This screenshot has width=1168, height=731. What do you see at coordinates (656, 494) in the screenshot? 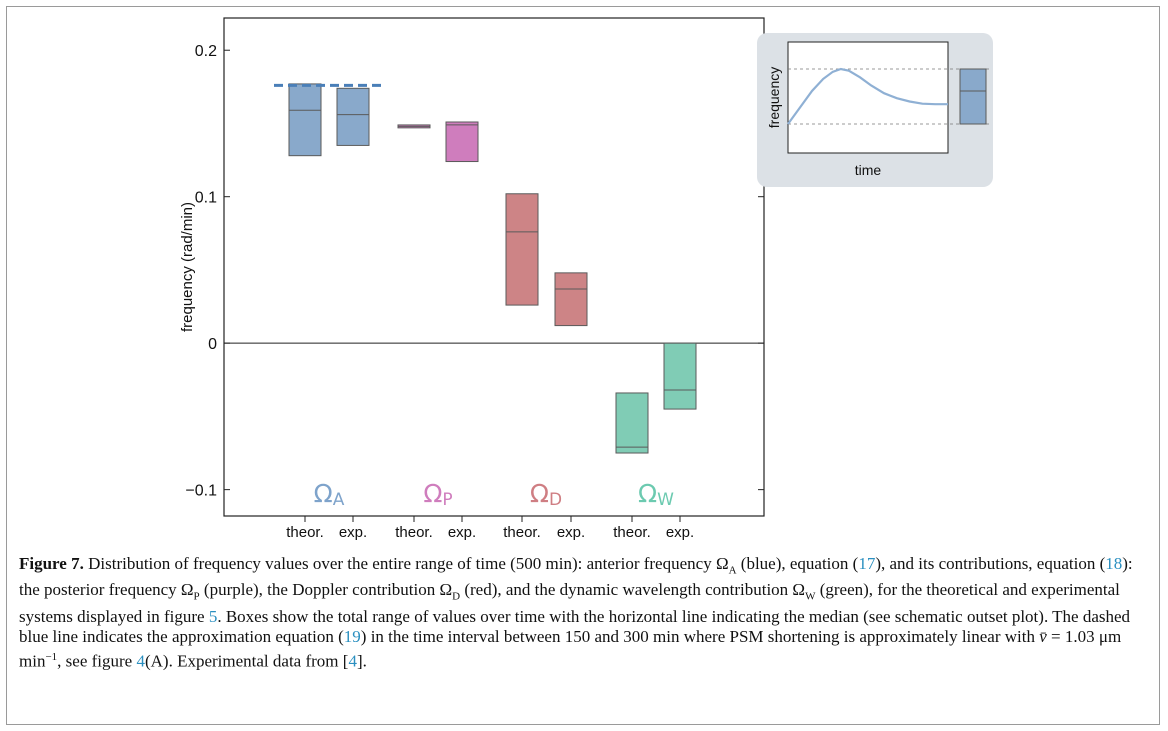
I see `group-label: ΩW` at bounding box center [656, 494].